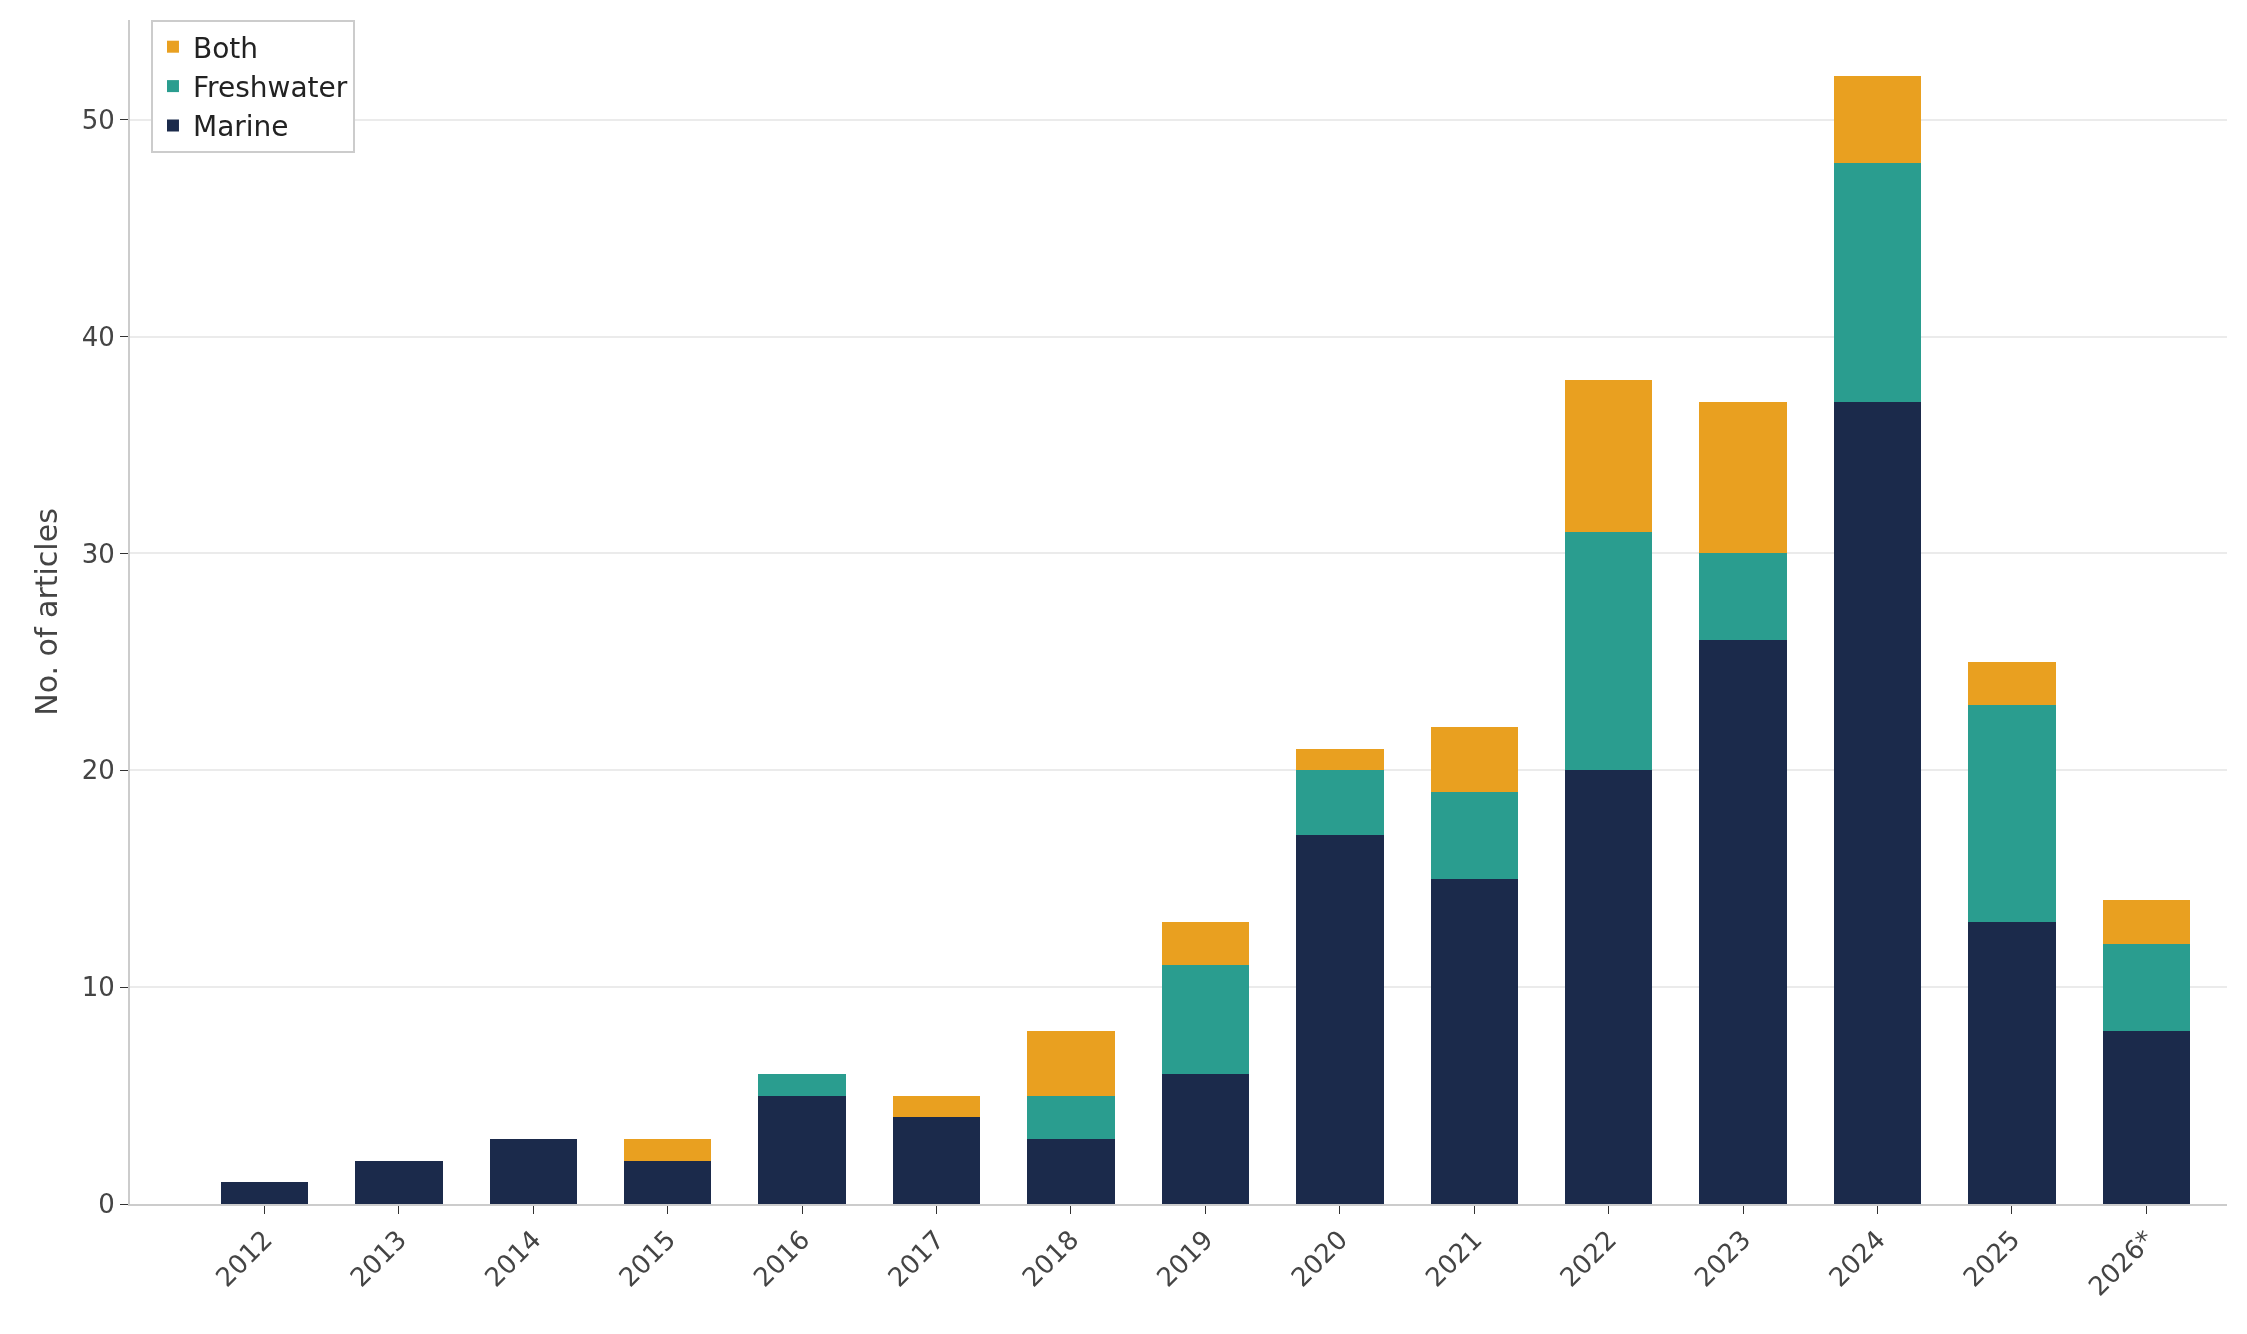  I want to click on y-tick-label: 20, so click(98, 770).